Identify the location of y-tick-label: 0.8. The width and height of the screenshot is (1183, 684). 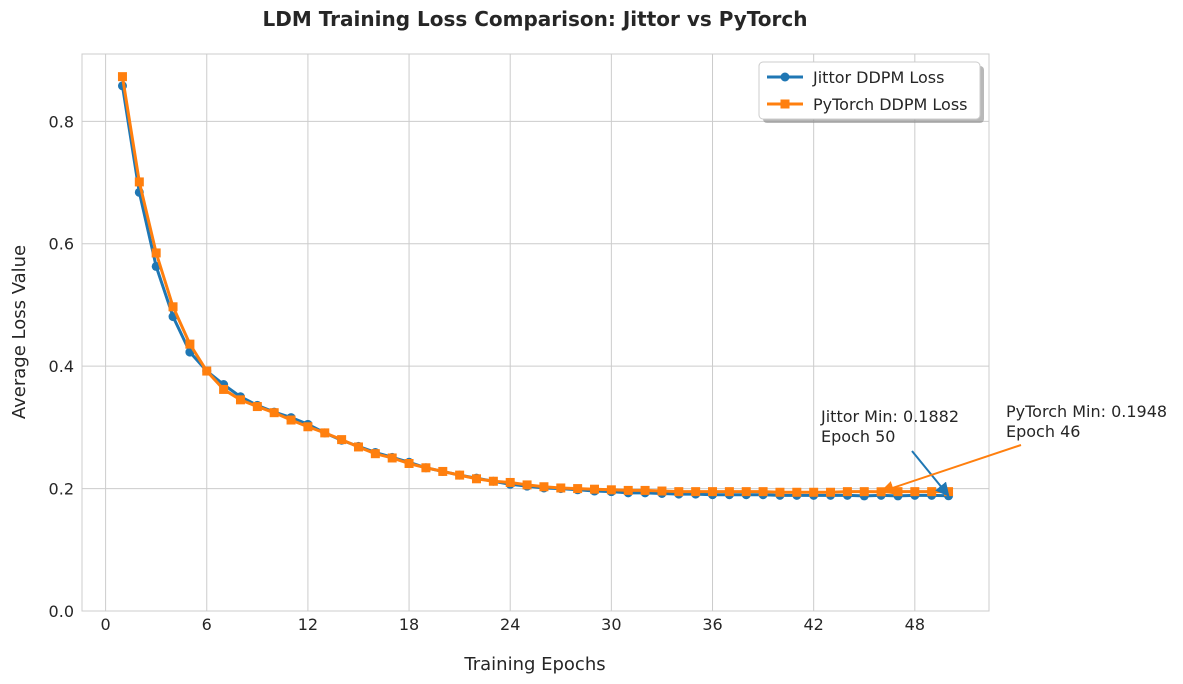
(61, 121).